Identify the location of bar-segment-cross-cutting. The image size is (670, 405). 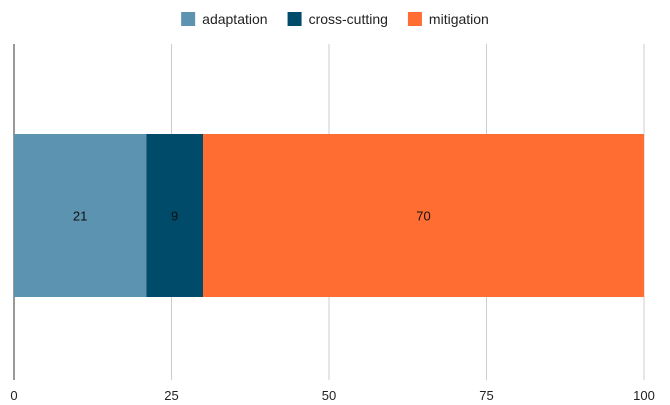
(174, 215).